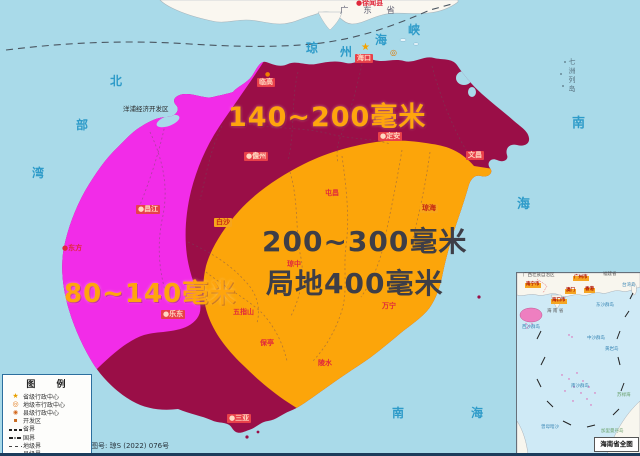 This screenshot has width=640, height=456. Describe the element at coordinates (173, 314) in the screenshot. I see `city-label-ledong: ●乐东` at that location.